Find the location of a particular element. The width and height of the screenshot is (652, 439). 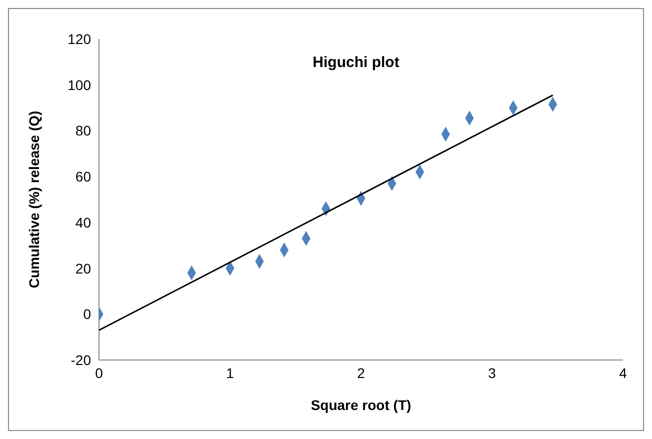

x-axis-title: Square root (T) is located at coordinates (361, 405).